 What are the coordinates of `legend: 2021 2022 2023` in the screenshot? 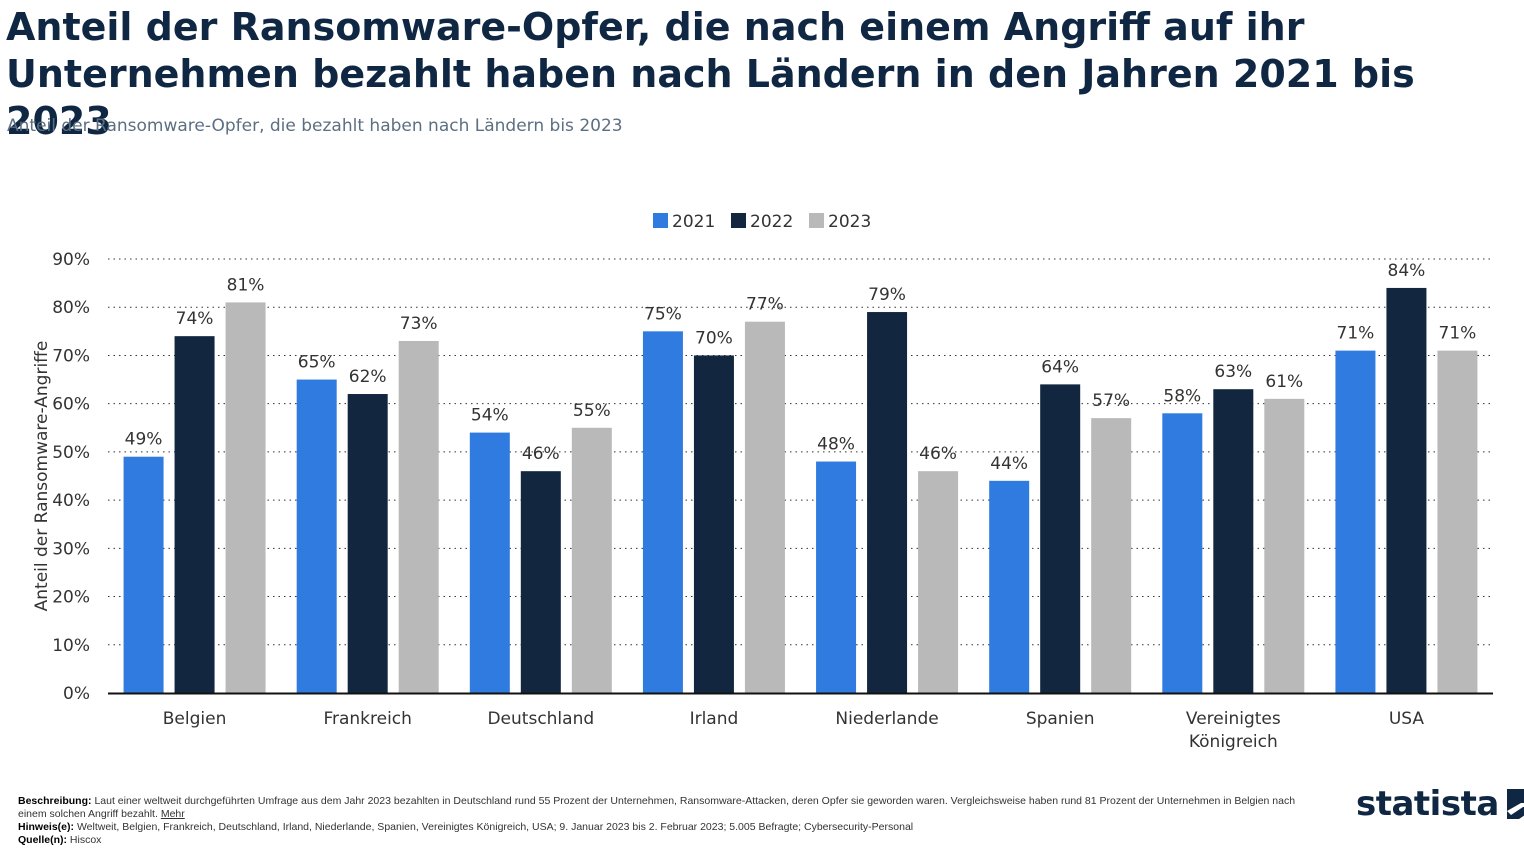 It's located at (762, 222).